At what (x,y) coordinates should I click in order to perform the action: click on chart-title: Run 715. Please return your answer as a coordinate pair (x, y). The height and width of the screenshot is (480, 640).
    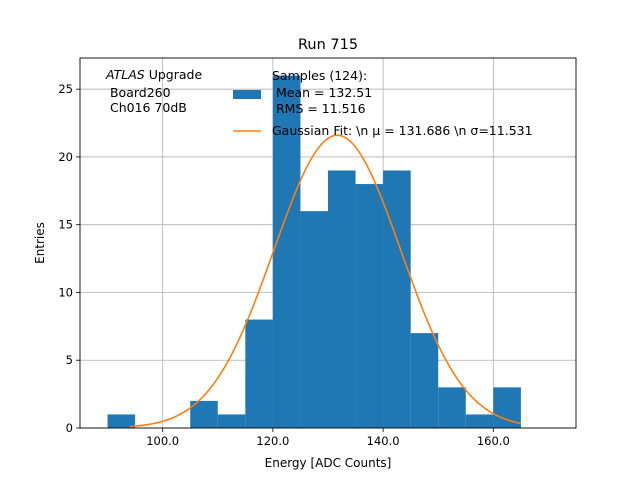
    Looking at the image, I should click on (328, 45).